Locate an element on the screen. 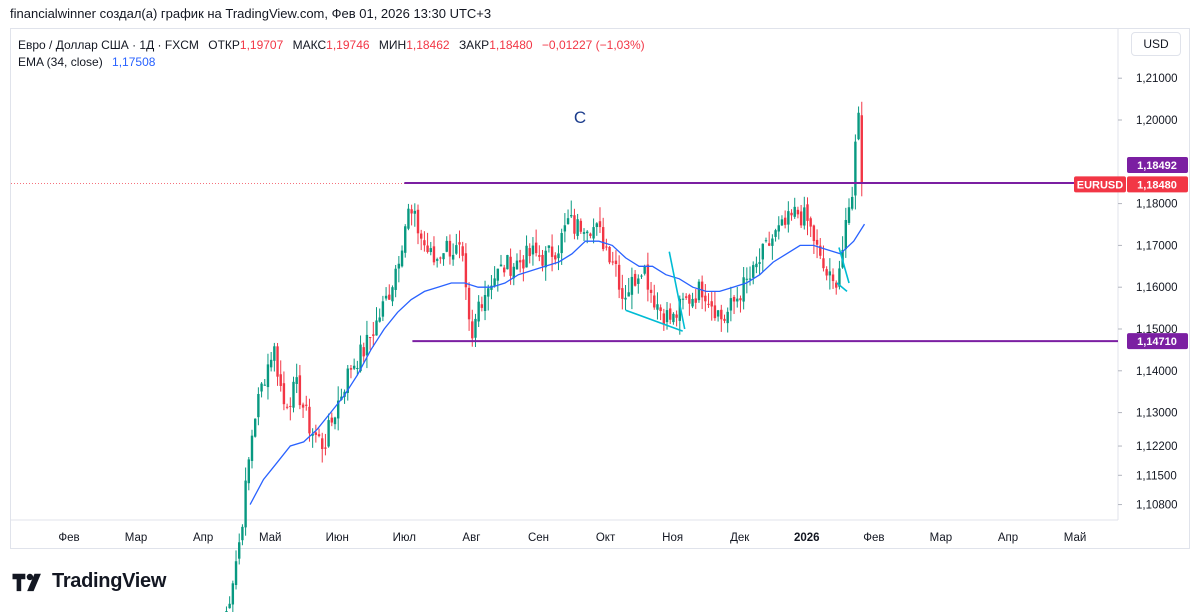 The image size is (1200, 612). support-badge-bg is located at coordinates (1157, 341).